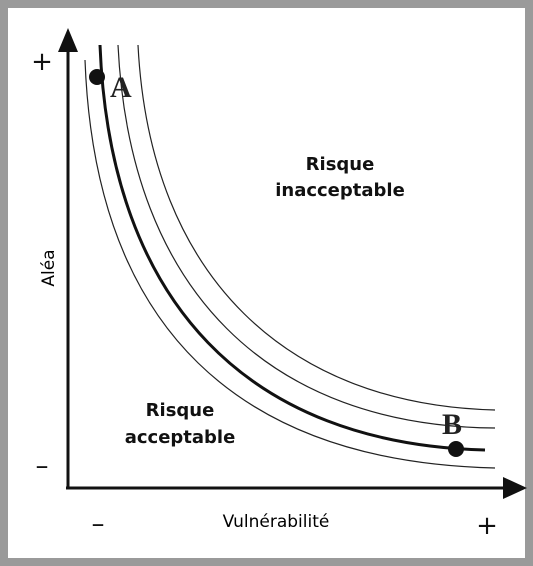 This screenshot has height=566, width=533. Describe the element at coordinates (98, 524) in the screenshot. I see `x-min: –` at that location.